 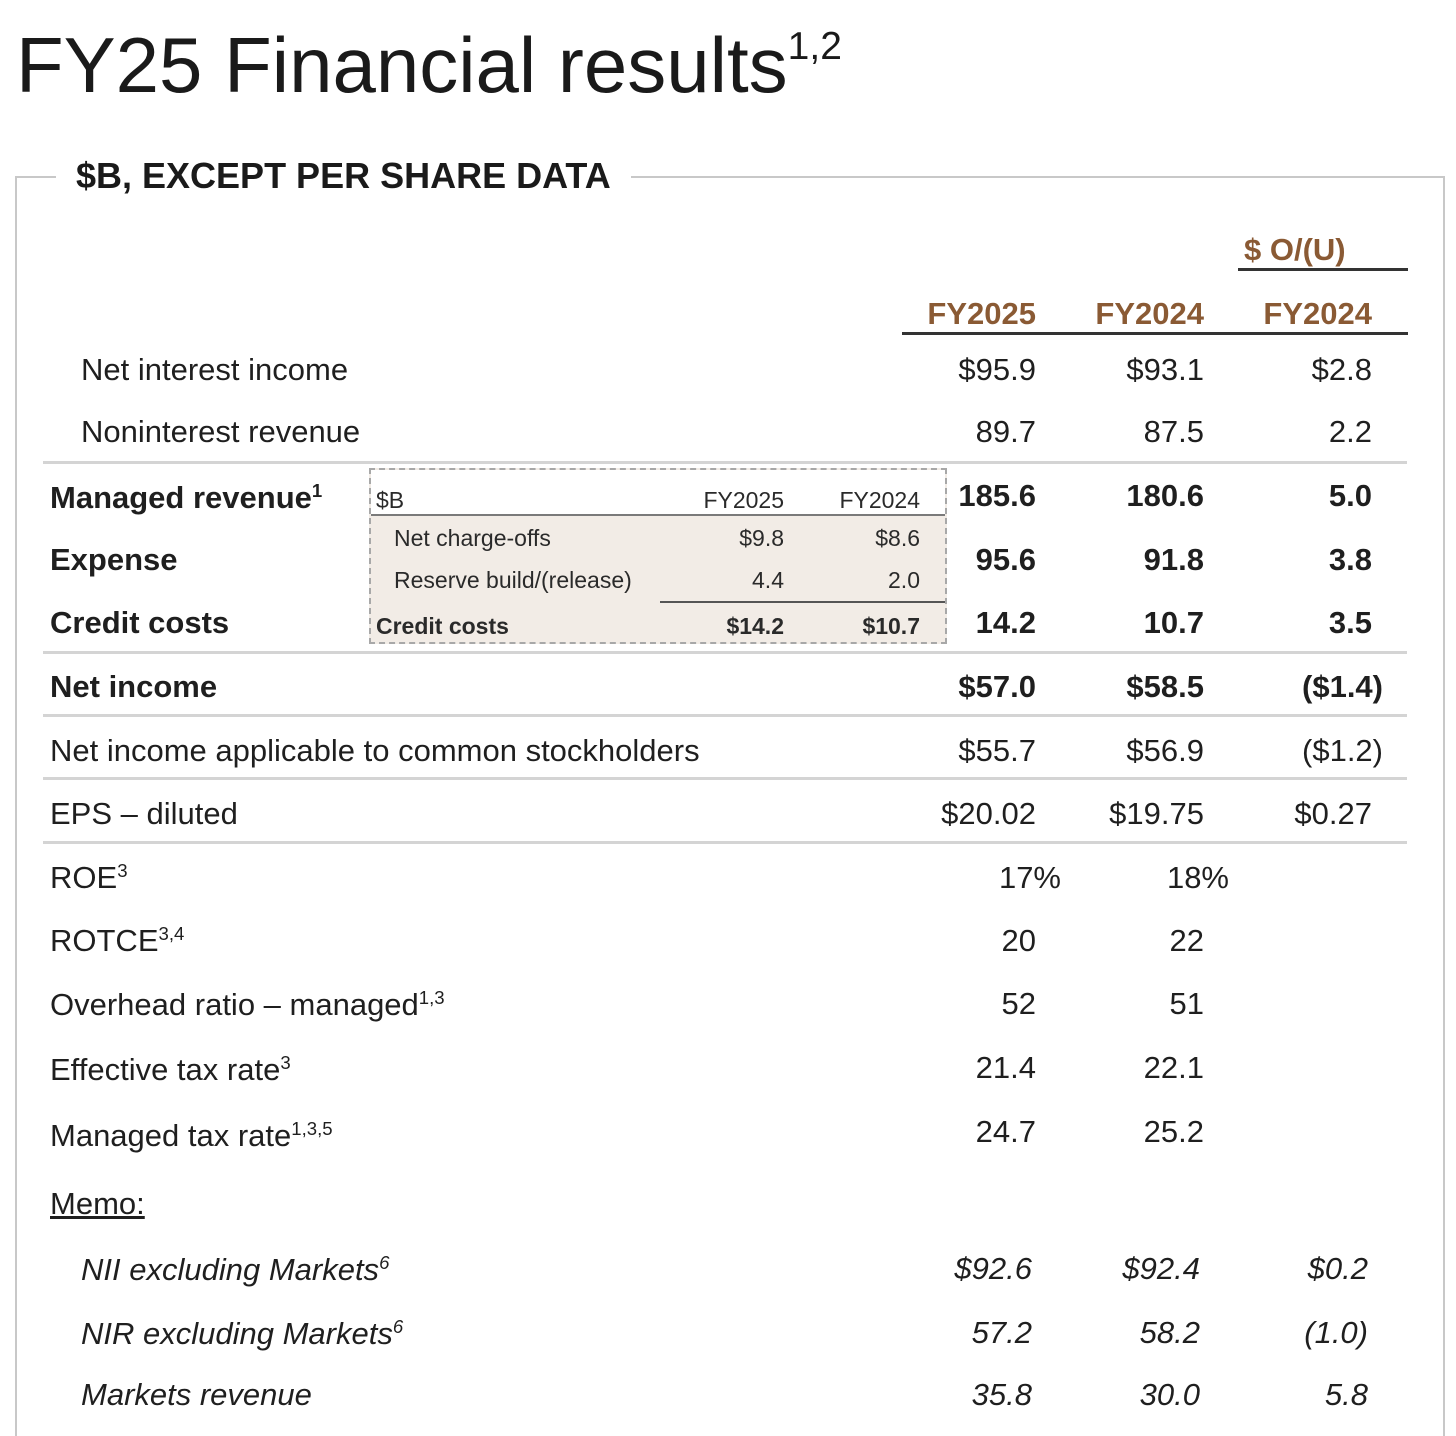 I want to click on memo-row-label: Markets revenue, so click(x=196, y=1394).